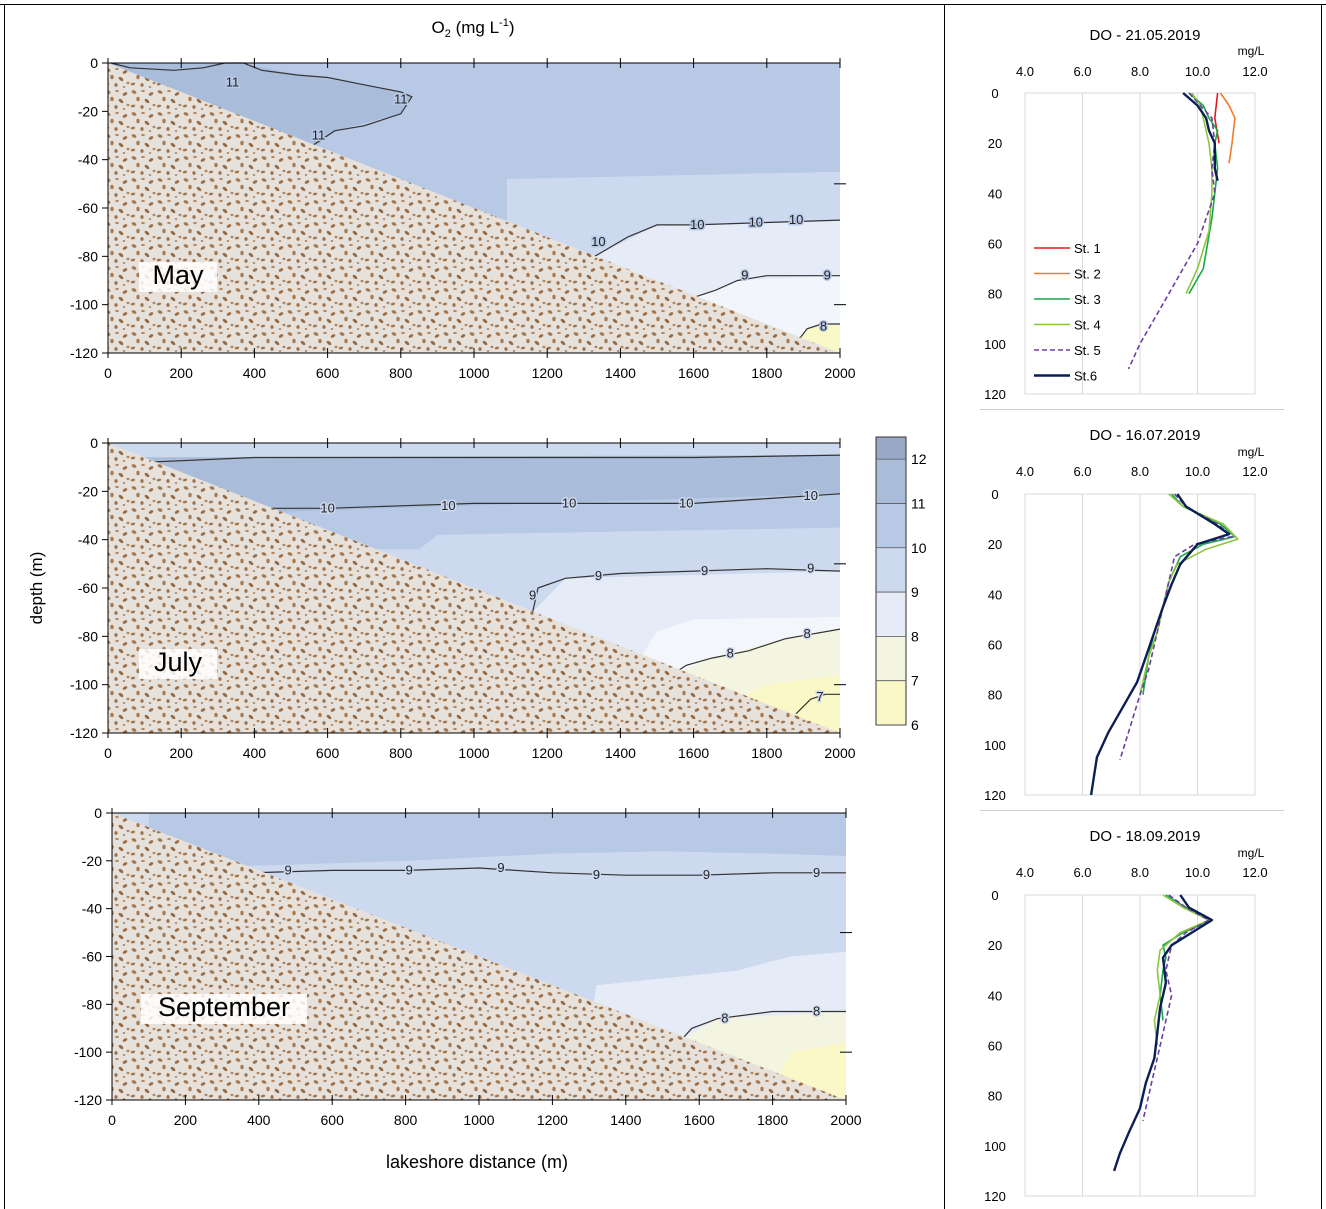 This screenshot has width=1326, height=1209. I want to click on x-tick-label: 2000, so click(839, 753).